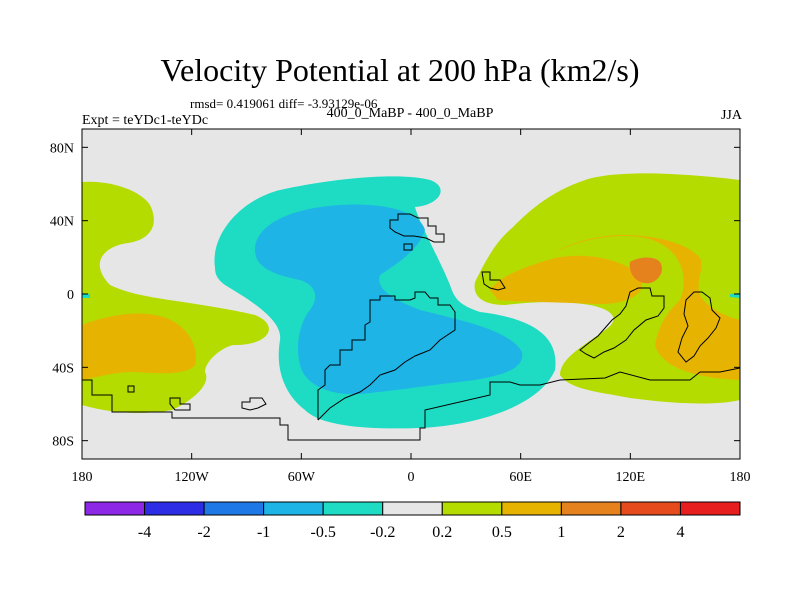  Describe the element at coordinates (382, 532) in the screenshot. I see `colorbar-label: -0.2` at that location.